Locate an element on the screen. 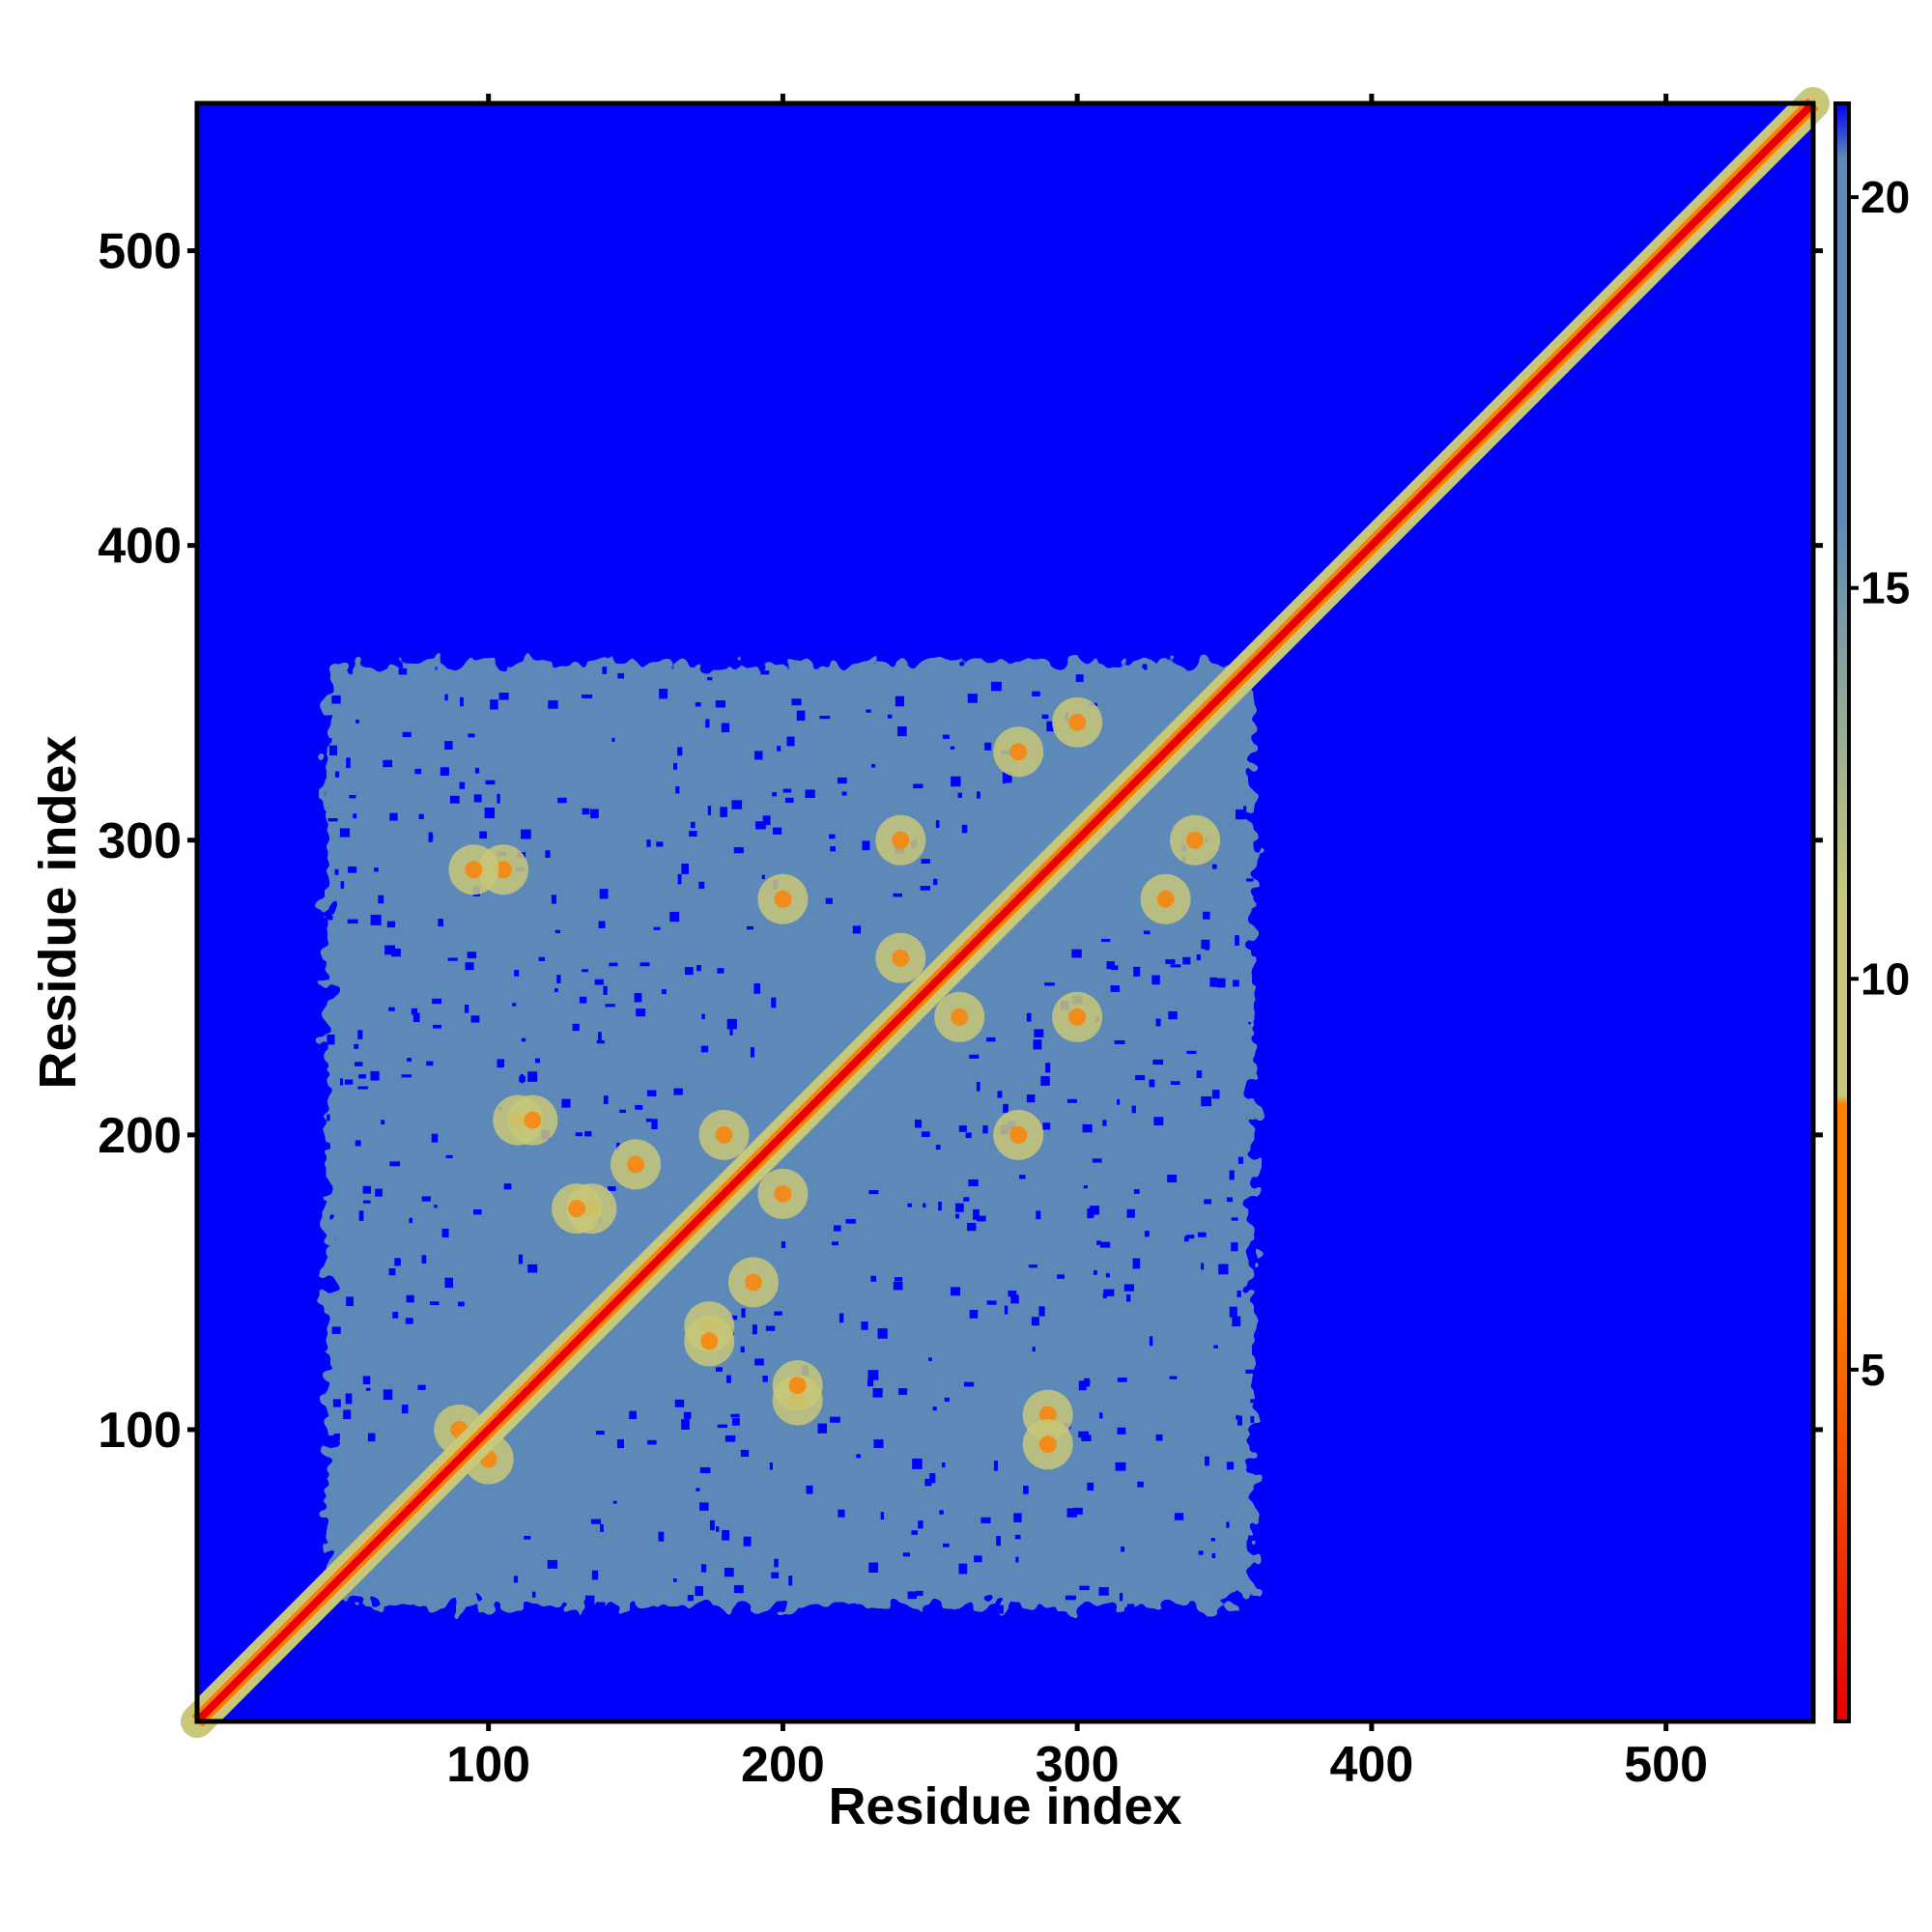  colorbar-tick-label: 15 is located at coordinates (1885, 588).